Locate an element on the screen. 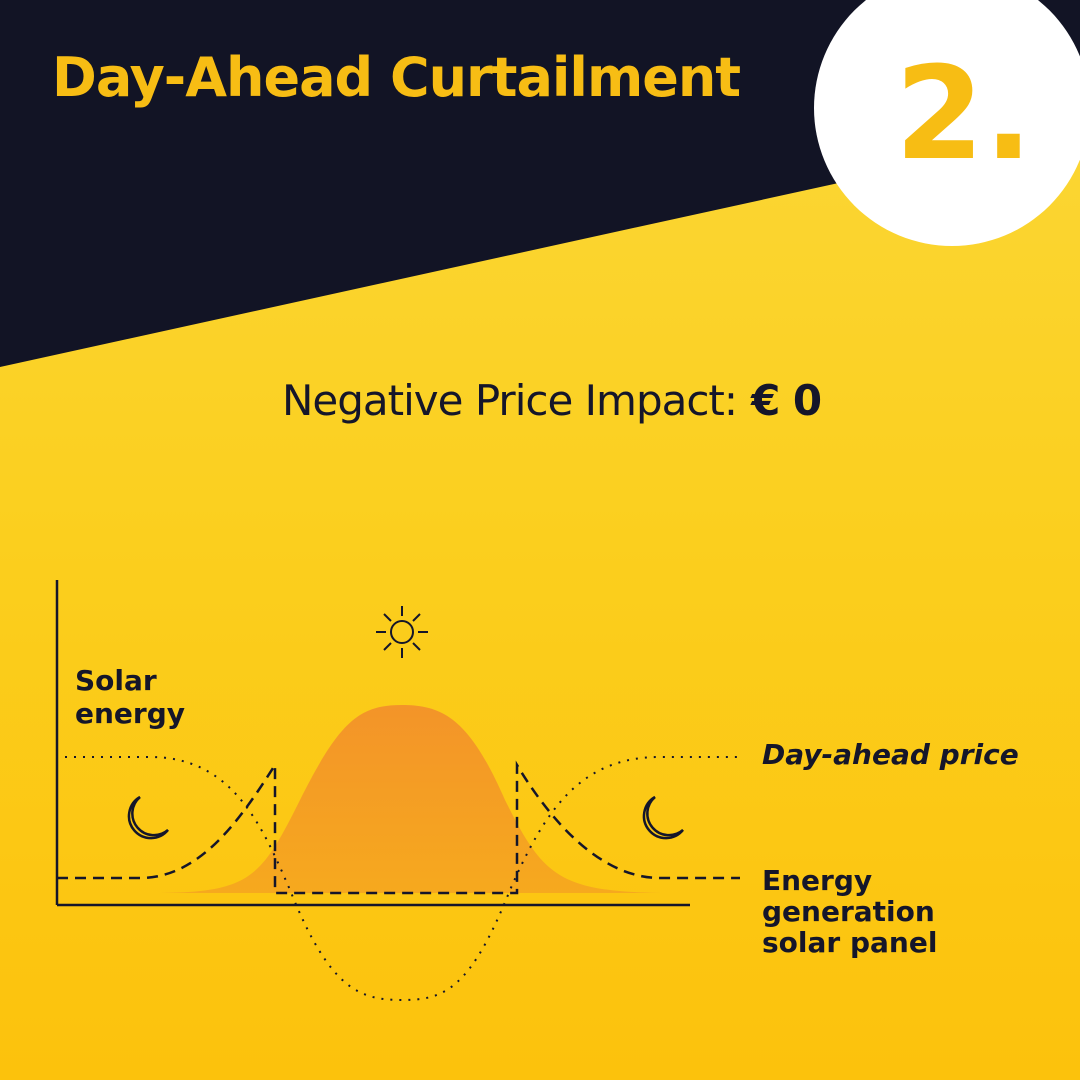  price-line is located at coordinates (402, 879).